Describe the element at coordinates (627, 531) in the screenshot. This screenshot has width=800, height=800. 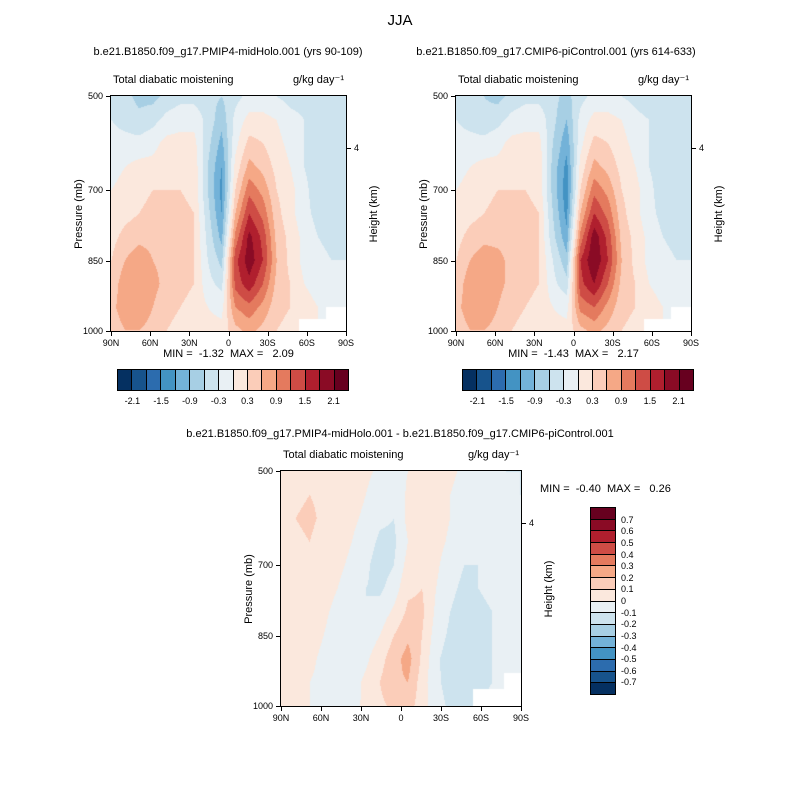
I see `colorbar-label: 0.6` at that location.